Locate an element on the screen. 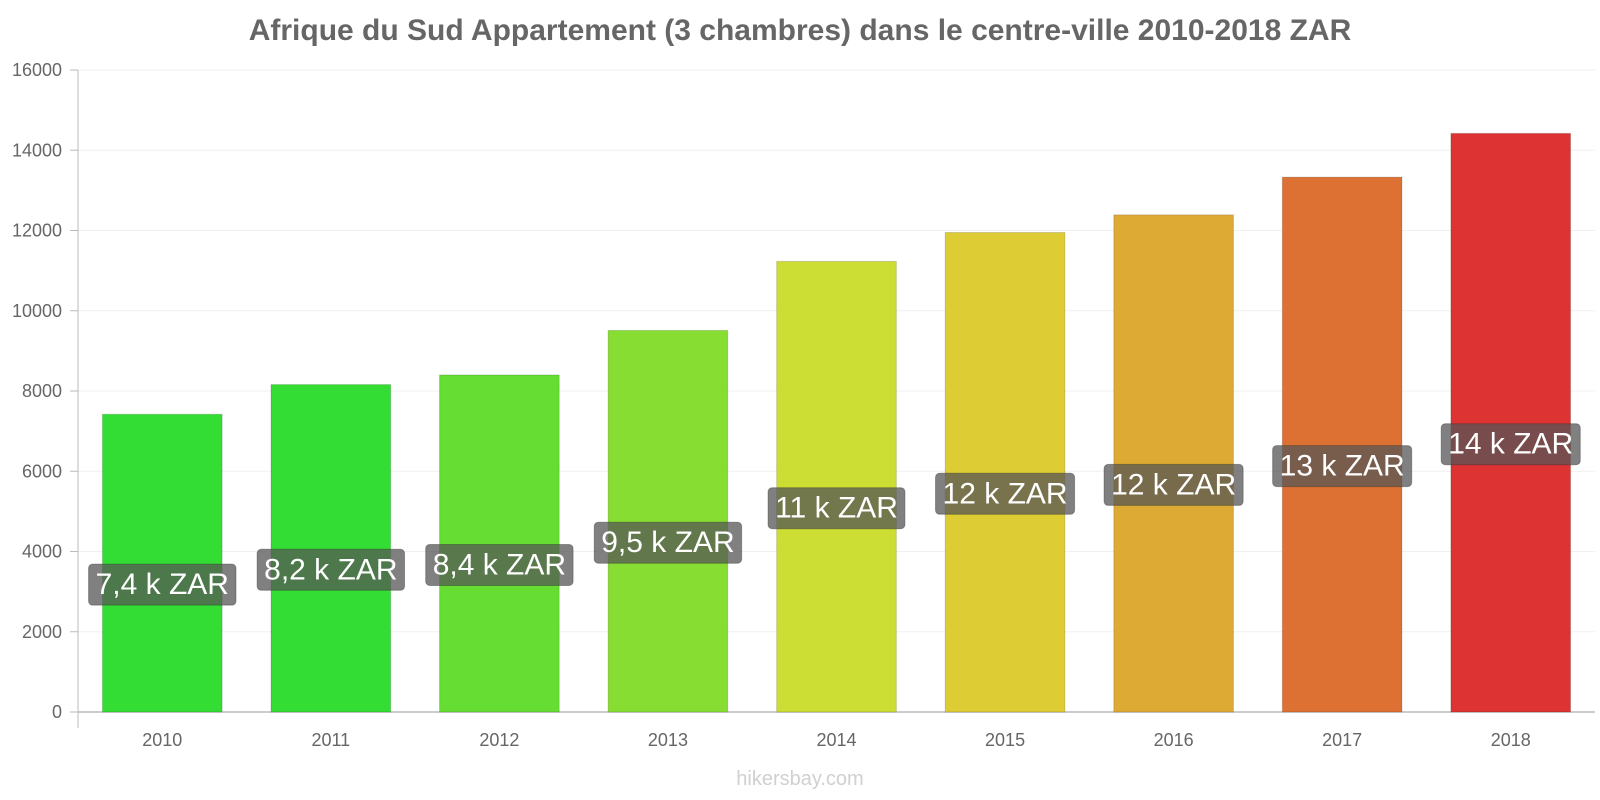 The image size is (1600, 800). y-tick-label: 8000 is located at coordinates (42, 391).